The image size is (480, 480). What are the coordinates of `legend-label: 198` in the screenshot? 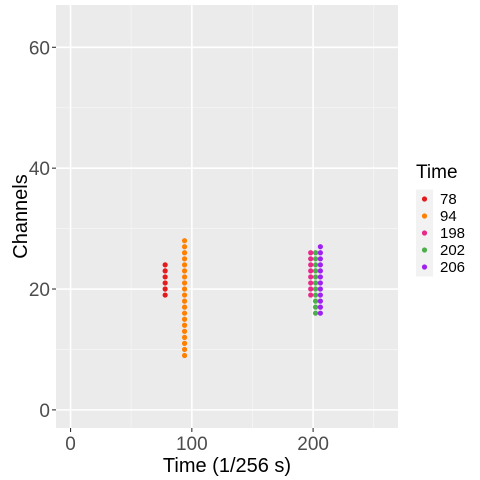 It's located at (452, 233).